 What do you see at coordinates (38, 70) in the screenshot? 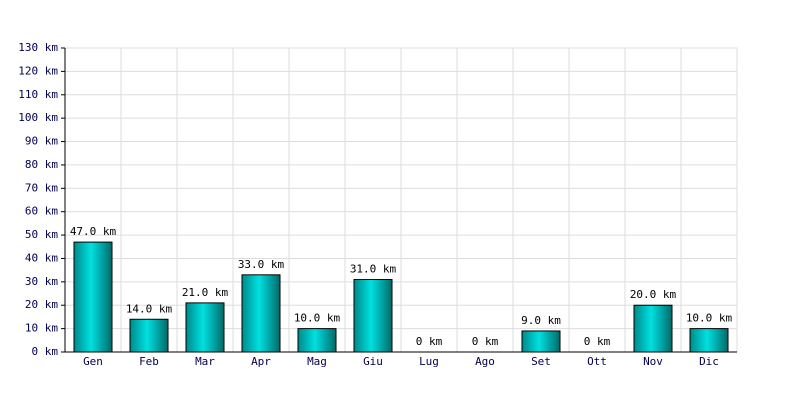
I see `y-tick-label: 120 km` at bounding box center [38, 70].